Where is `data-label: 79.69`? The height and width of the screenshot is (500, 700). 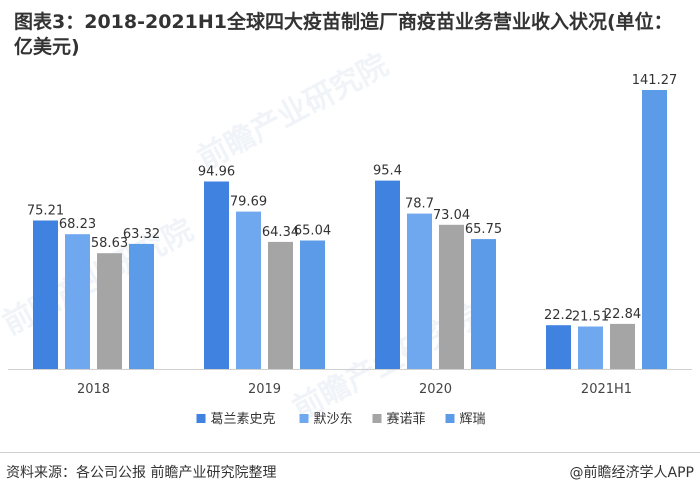
data-label: 79.69 is located at coordinates (248, 202).